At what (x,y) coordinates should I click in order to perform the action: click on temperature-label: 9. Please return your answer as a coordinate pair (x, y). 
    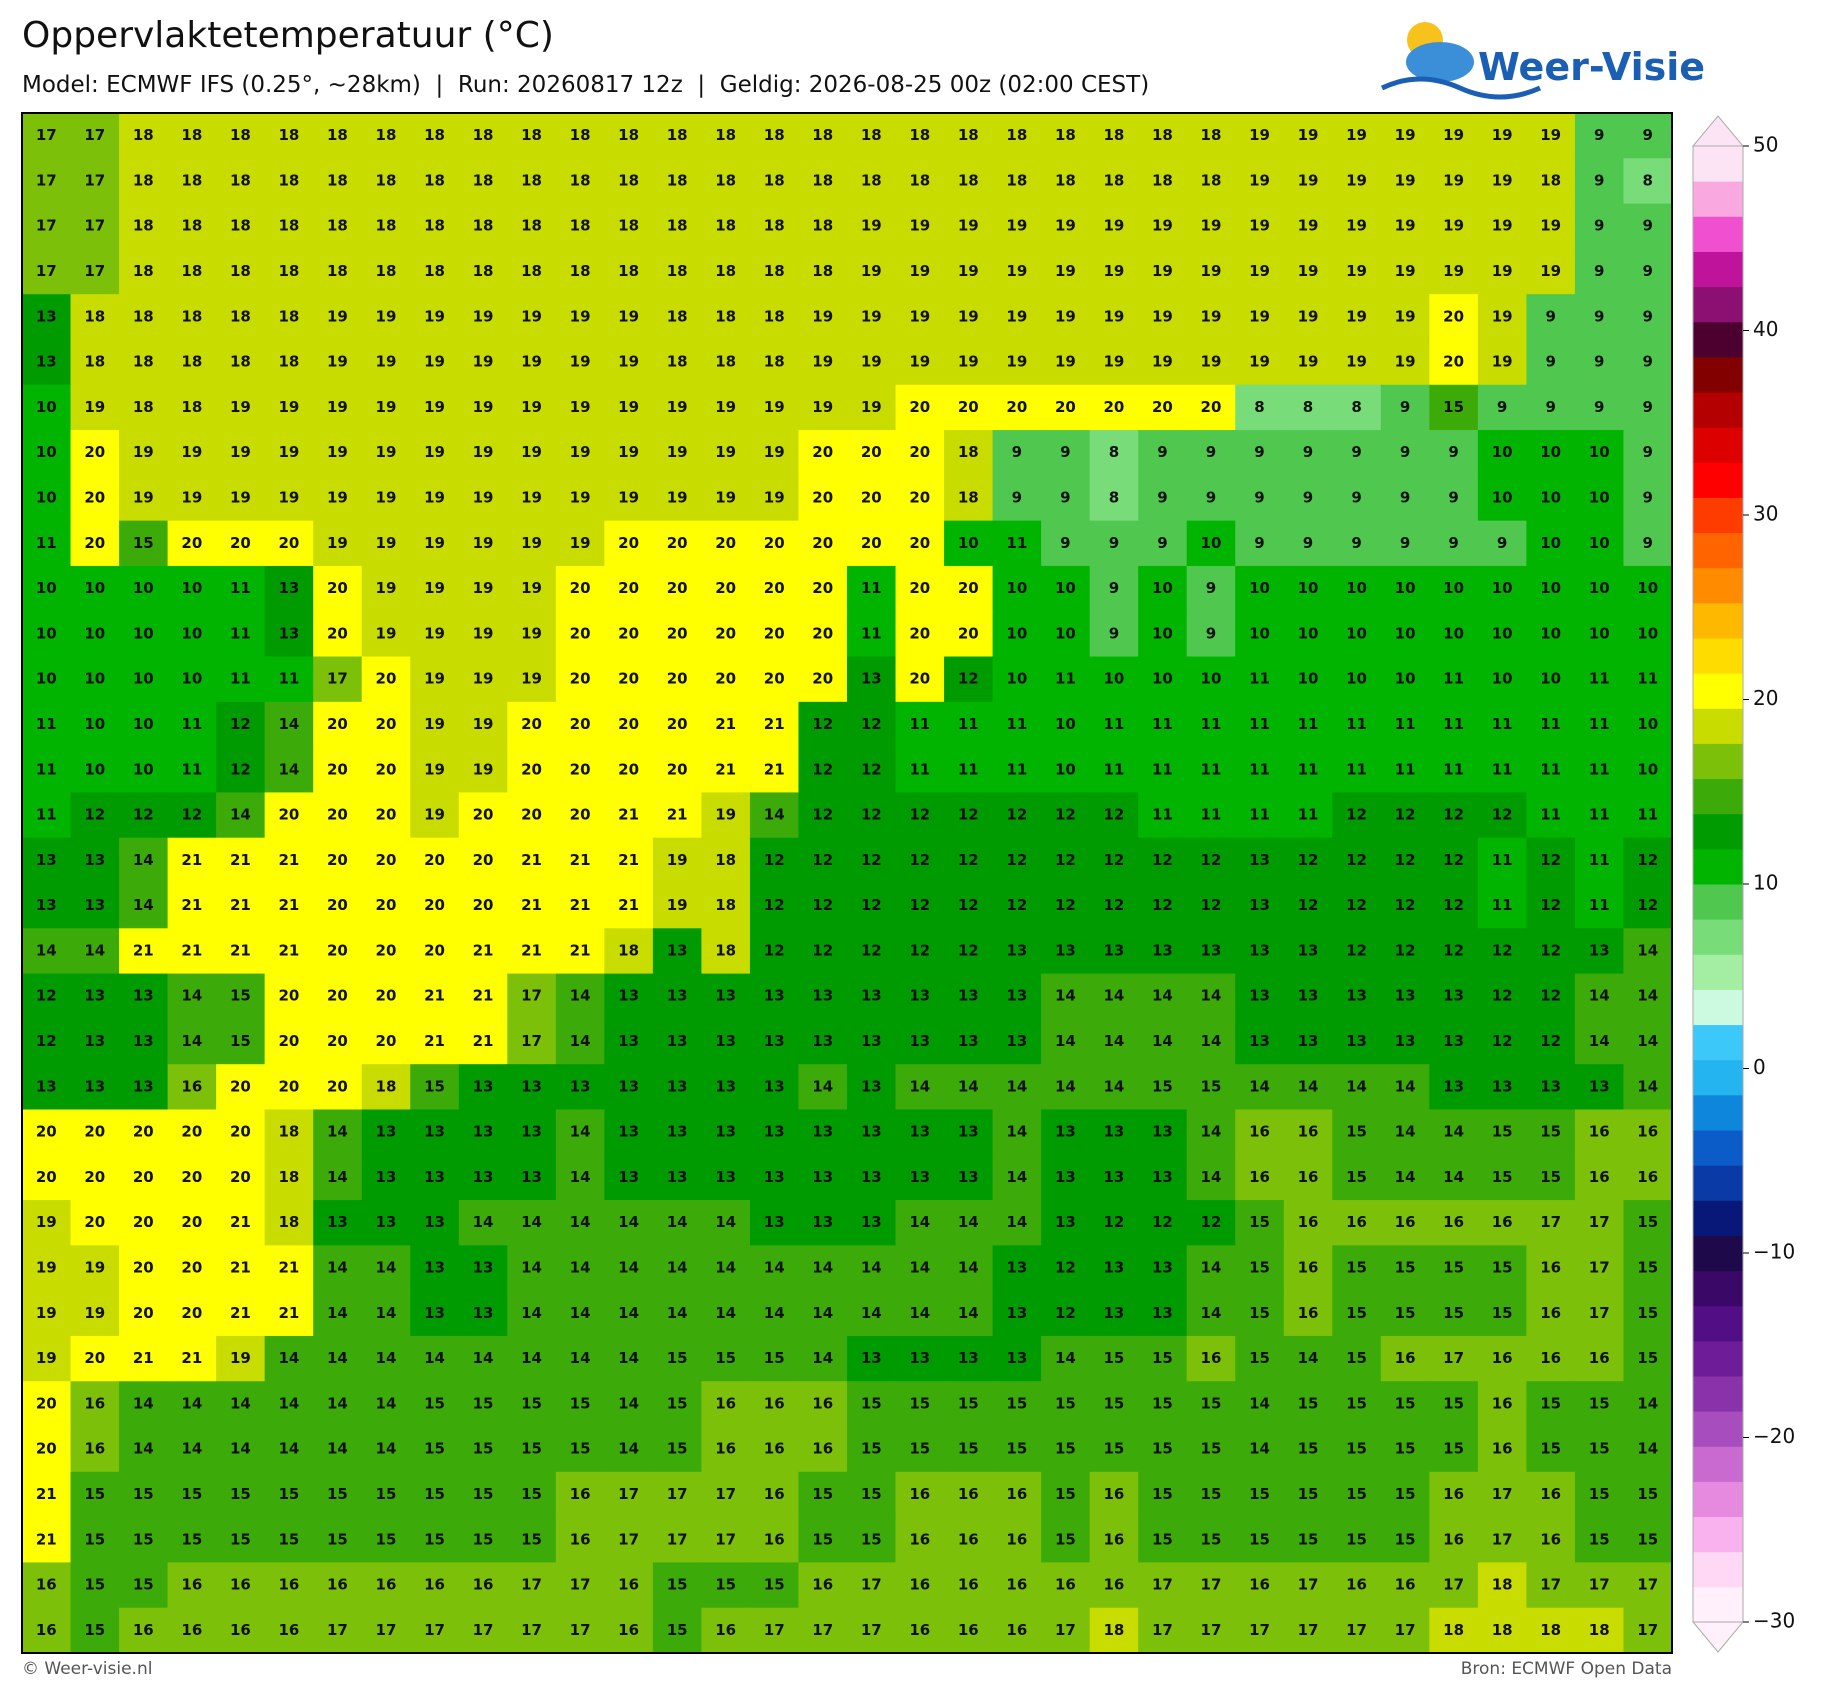
    Looking at the image, I should click on (1648, 407).